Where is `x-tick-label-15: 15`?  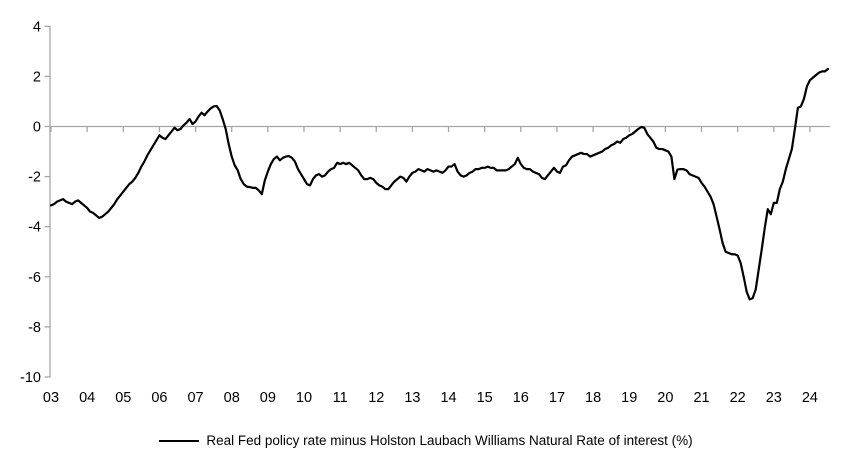
x-tick-label-15: 15 is located at coordinates (485, 398).